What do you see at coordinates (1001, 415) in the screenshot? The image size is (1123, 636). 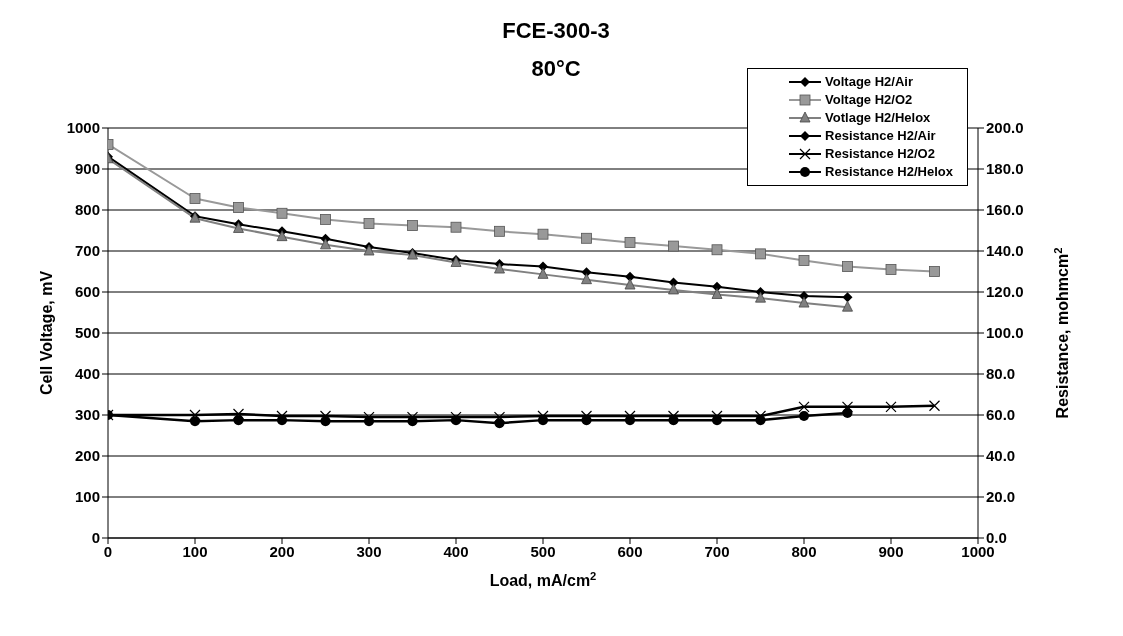 I see `y2-tick-label: 60.0` at bounding box center [1001, 415].